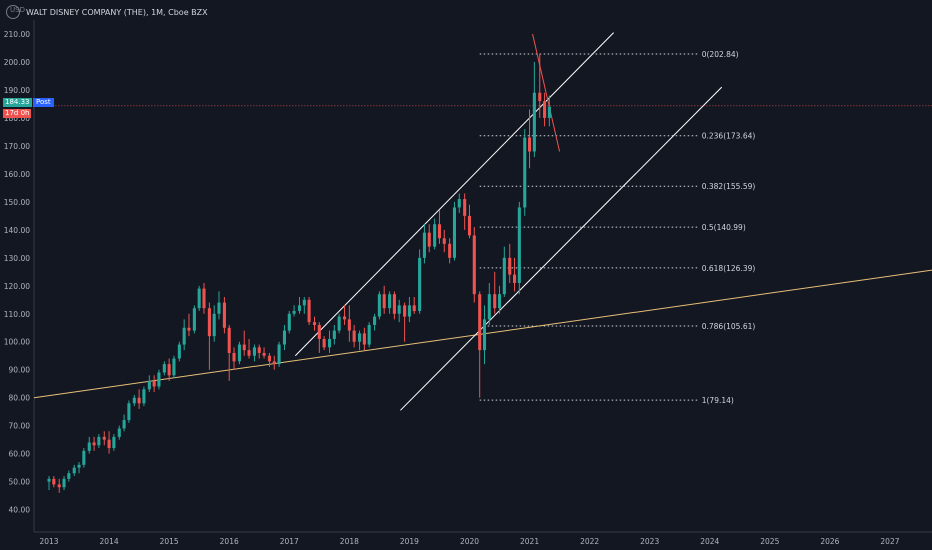 Image resolution: width=932 pixels, height=550 pixels. Describe the element at coordinates (720, 54) in the screenshot. I see `fib-level-label: 0(202.84)` at that location.